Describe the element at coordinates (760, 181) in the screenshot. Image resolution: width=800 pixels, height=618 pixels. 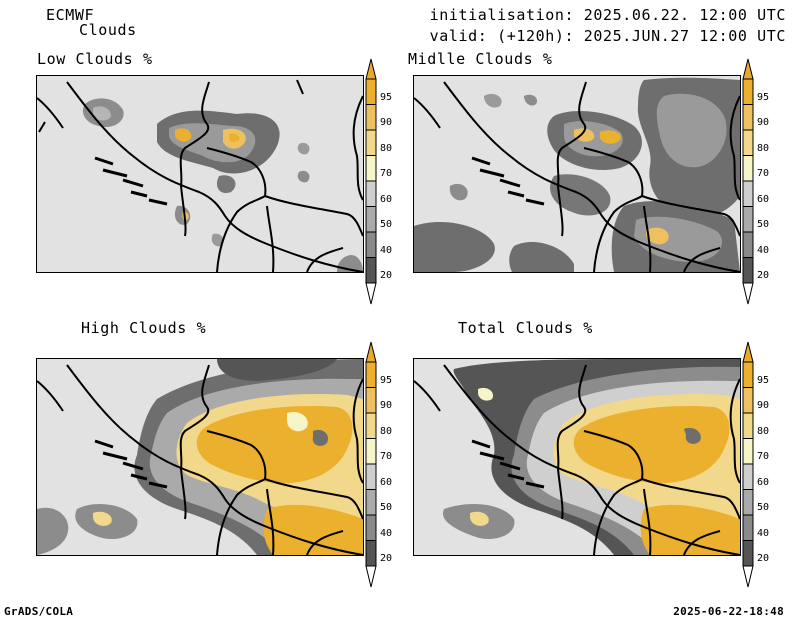
I see `colorbar-middle: 20 40 50 60 70 80 90 95` at that location.